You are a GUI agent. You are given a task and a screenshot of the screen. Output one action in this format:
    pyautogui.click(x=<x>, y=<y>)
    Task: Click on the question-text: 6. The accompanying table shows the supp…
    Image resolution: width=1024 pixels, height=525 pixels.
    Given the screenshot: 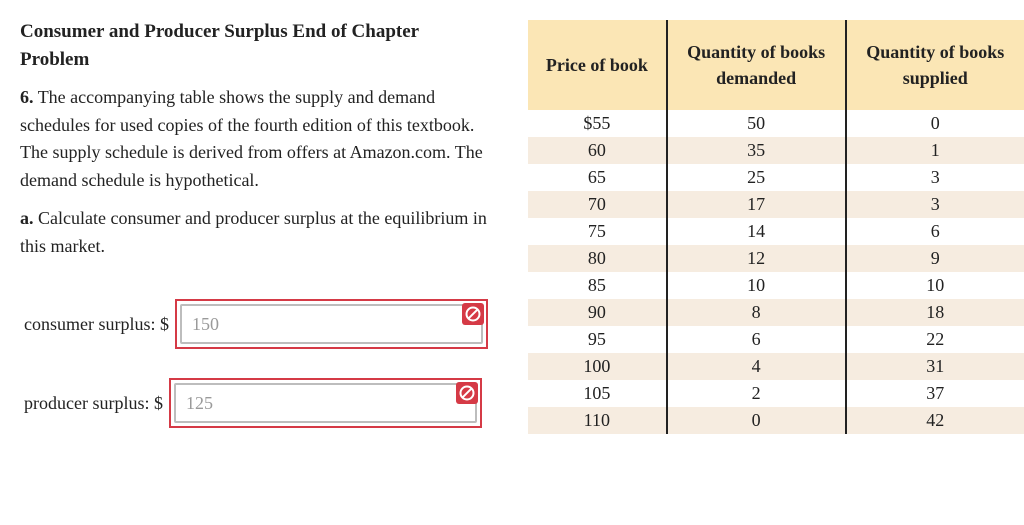 What is the action you would take?
    pyautogui.click(x=255, y=139)
    